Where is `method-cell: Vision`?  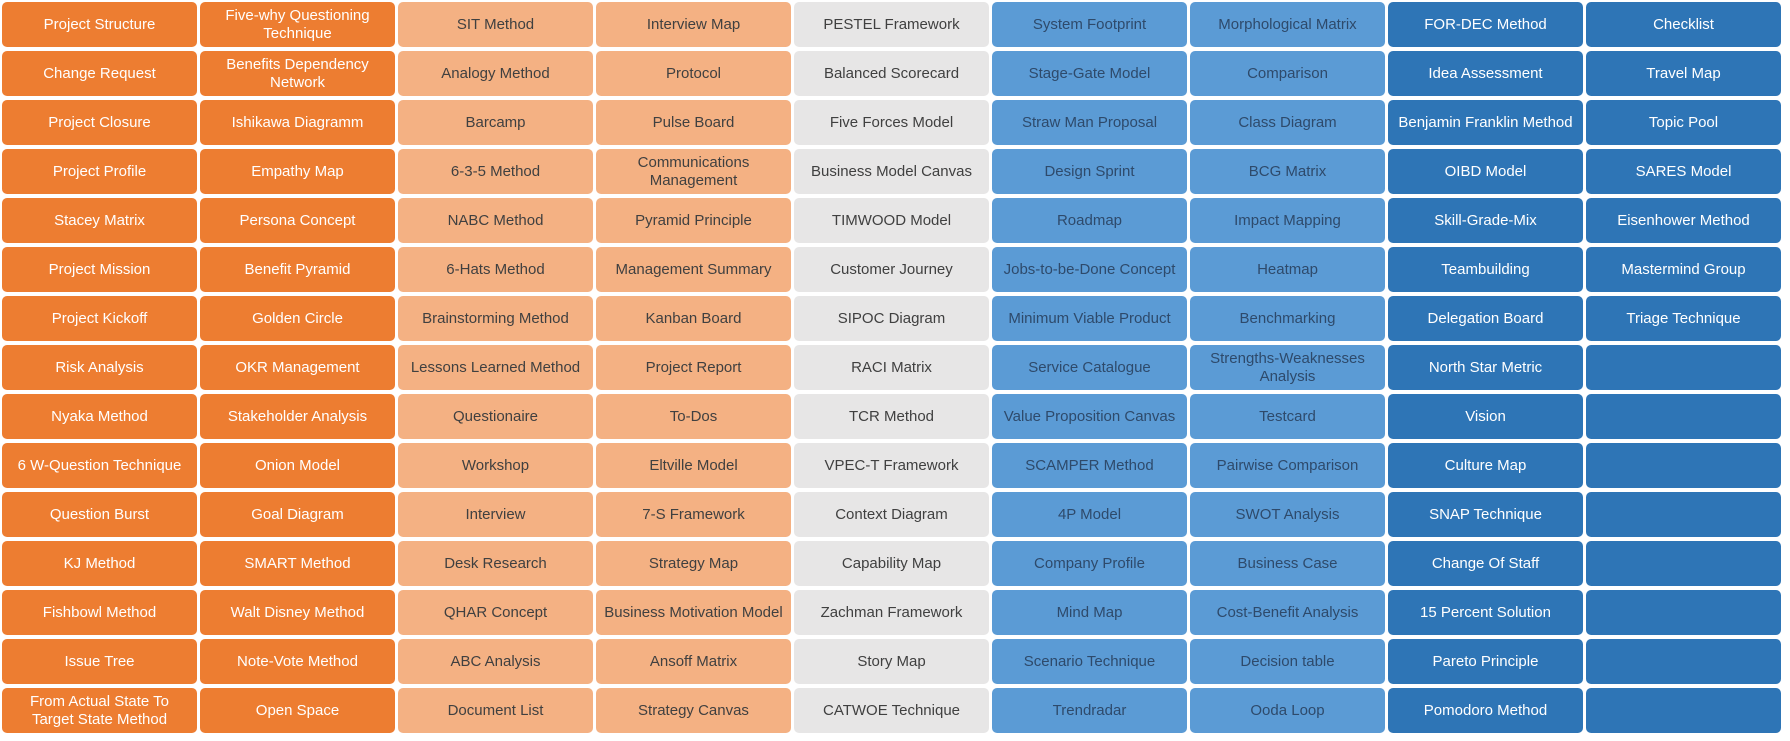
method-cell: Vision is located at coordinates (1485, 416).